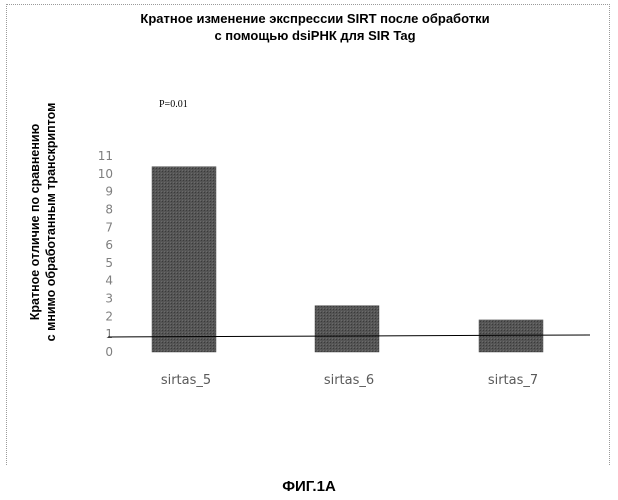 The width and height of the screenshot is (618, 500). I want to click on y-tick-label: 8, so click(109, 209).